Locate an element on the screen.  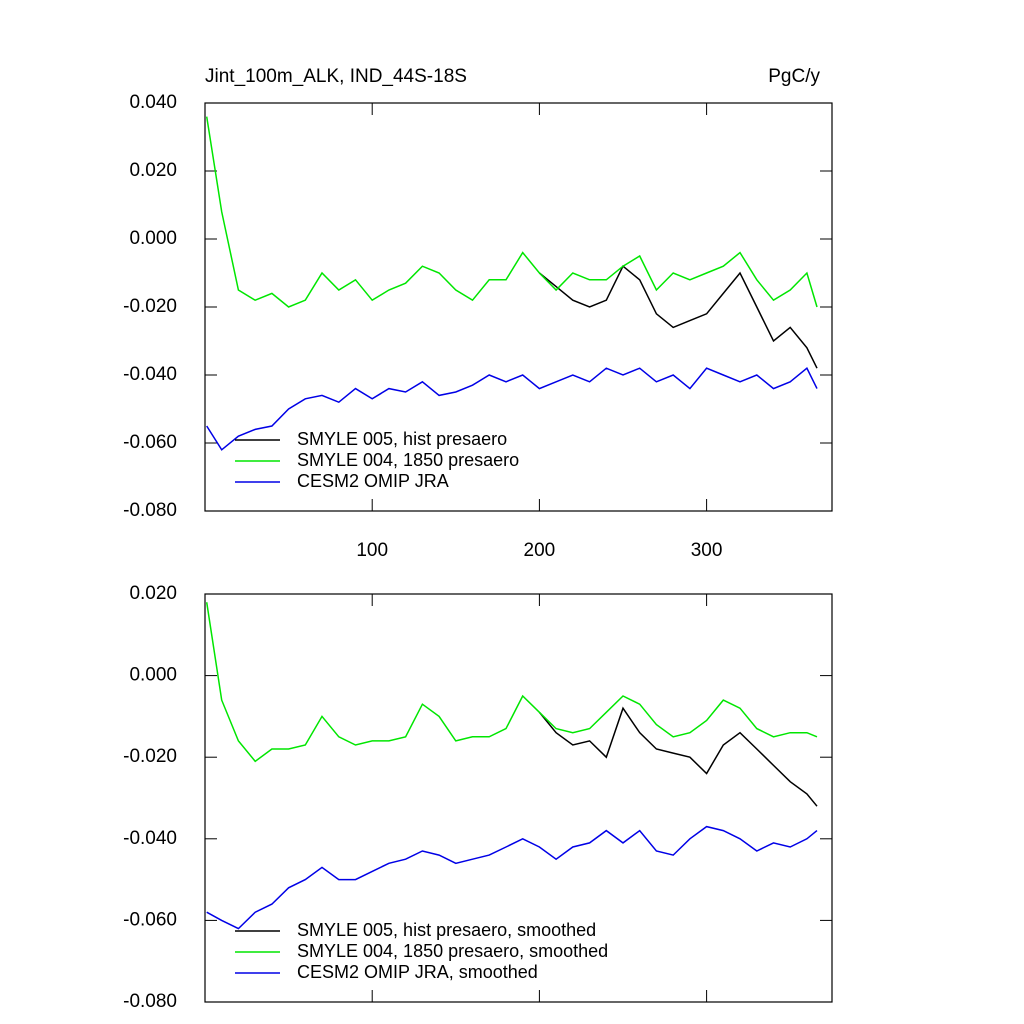
units-label: PgC/y is located at coordinates (794, 76).